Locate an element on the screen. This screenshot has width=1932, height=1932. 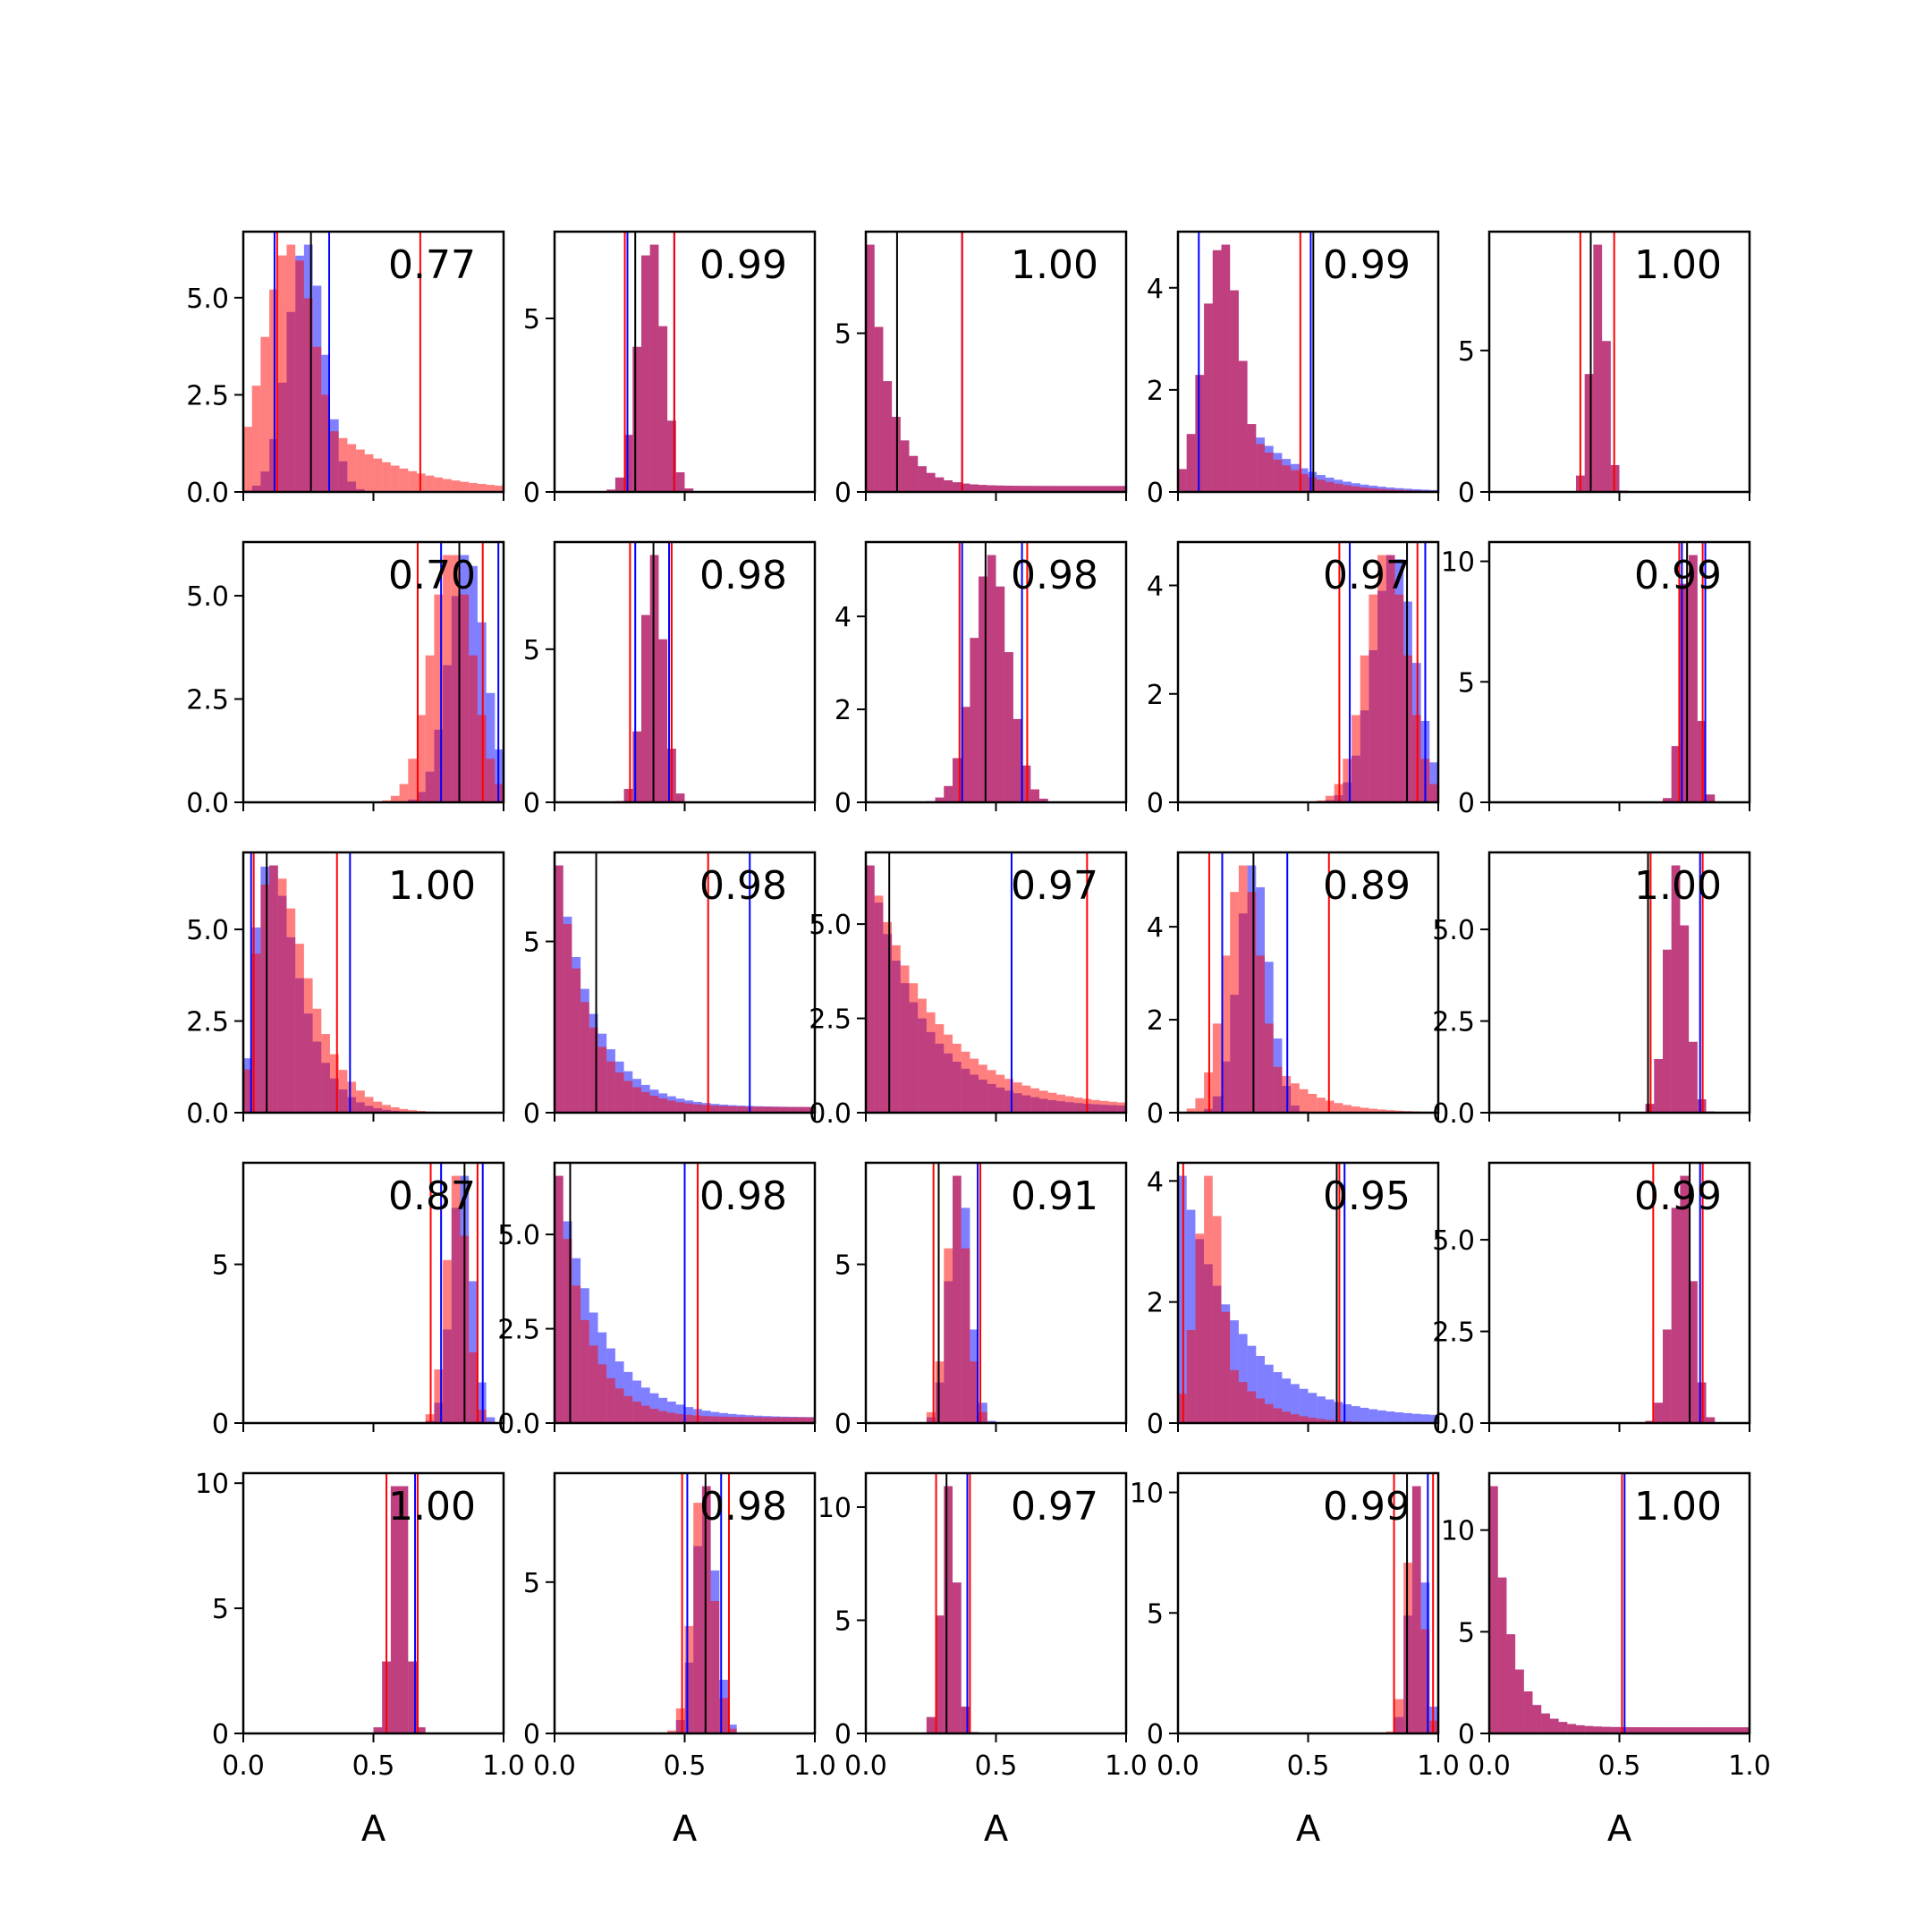
panel-annotation: 0.89 is located at coordinates (1367, 886).